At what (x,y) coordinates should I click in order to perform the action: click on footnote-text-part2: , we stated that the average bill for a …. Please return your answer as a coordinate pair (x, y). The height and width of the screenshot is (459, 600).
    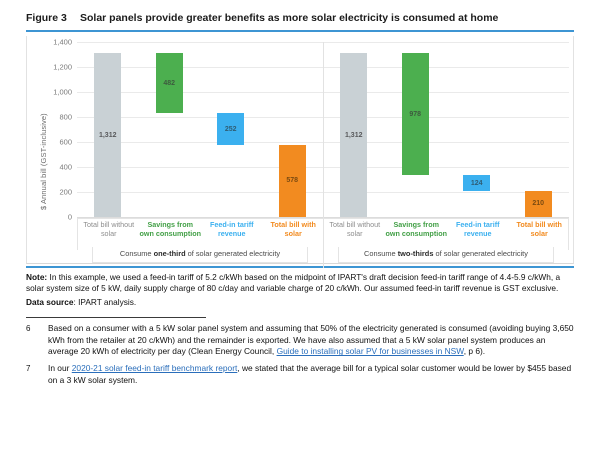
    Looking at the image, I should click on (310, 374).